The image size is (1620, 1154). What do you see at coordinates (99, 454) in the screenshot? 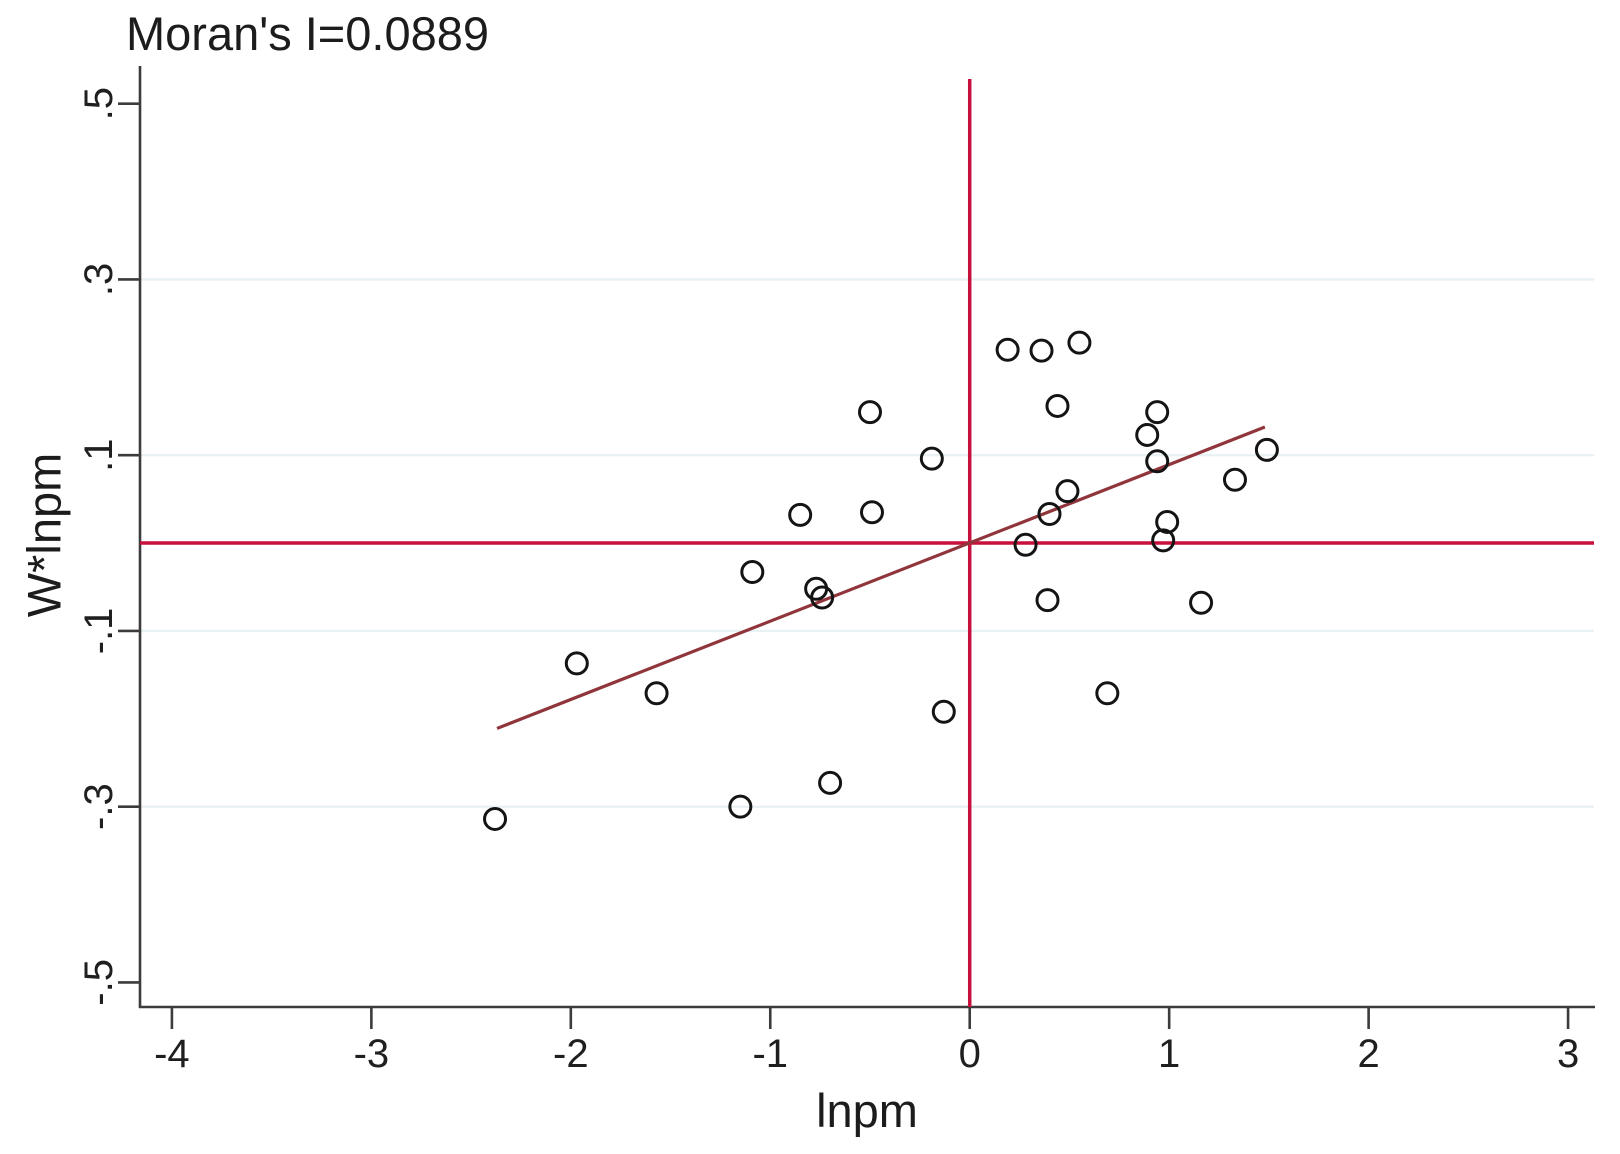
I see `y-tick-label: .1` at bounding box center [99, 454].